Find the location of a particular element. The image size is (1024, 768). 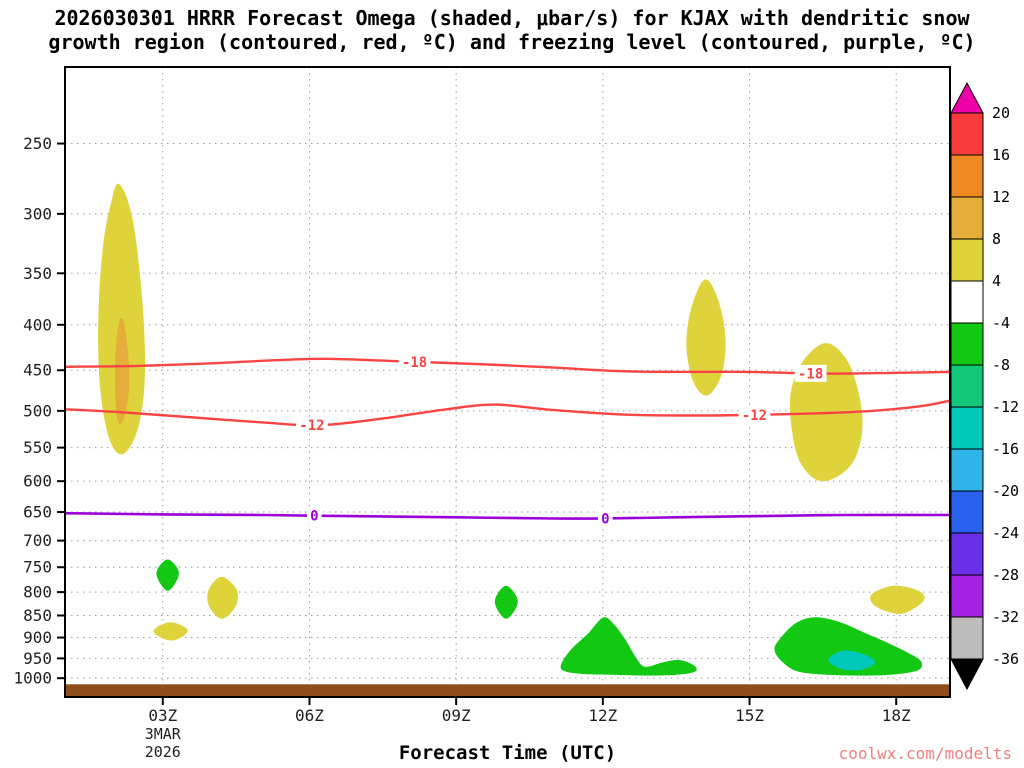

colorbar-label: 12 is located at coordinates (1001, 197).